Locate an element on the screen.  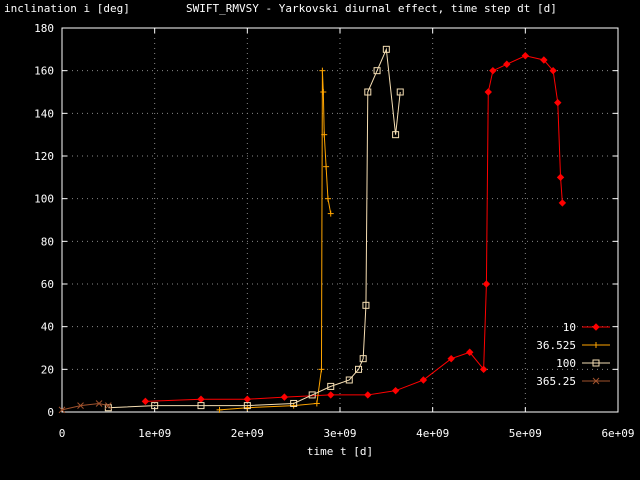
legend-item: 36.525 is located at coordinates (573, 345).